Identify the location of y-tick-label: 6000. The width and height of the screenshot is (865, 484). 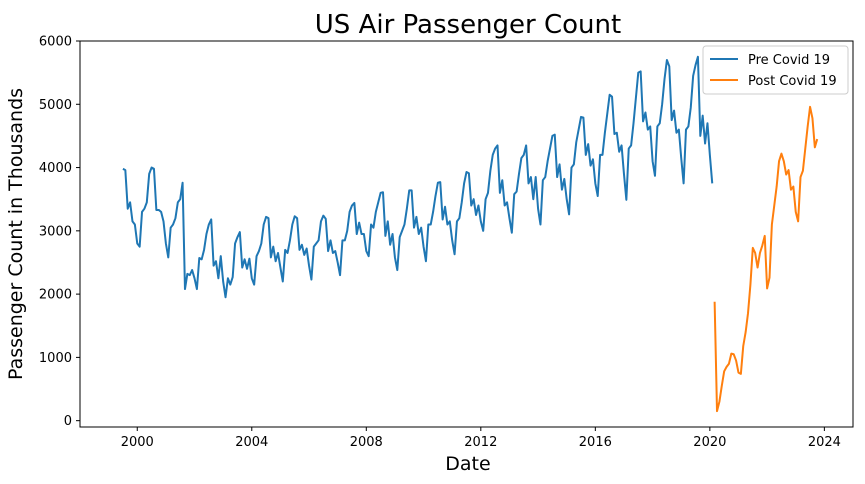
(55, 42).